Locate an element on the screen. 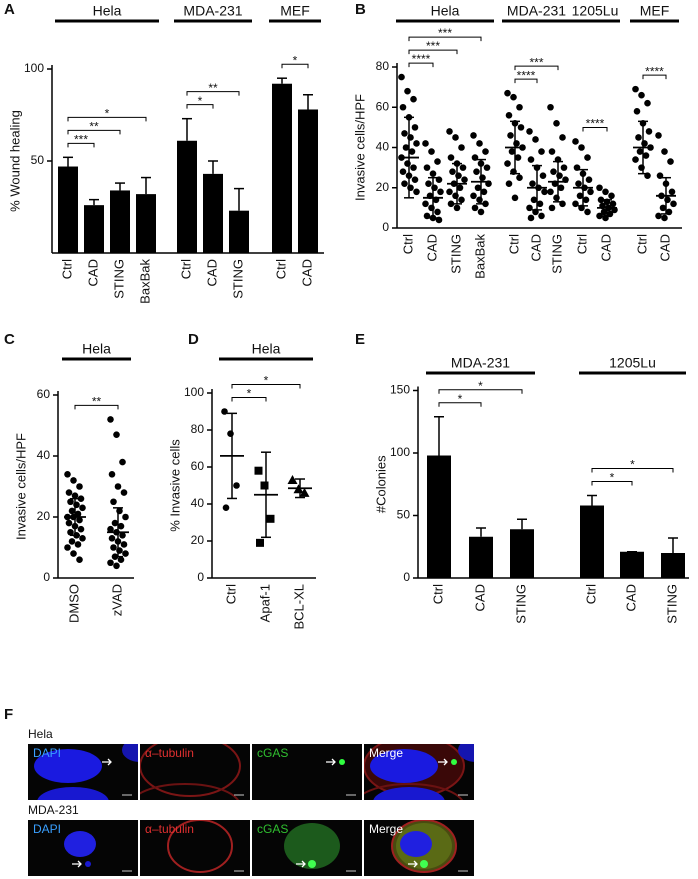 The image size is (698, 879). group-label: MDA-231 is located at coordinates (480, 363).